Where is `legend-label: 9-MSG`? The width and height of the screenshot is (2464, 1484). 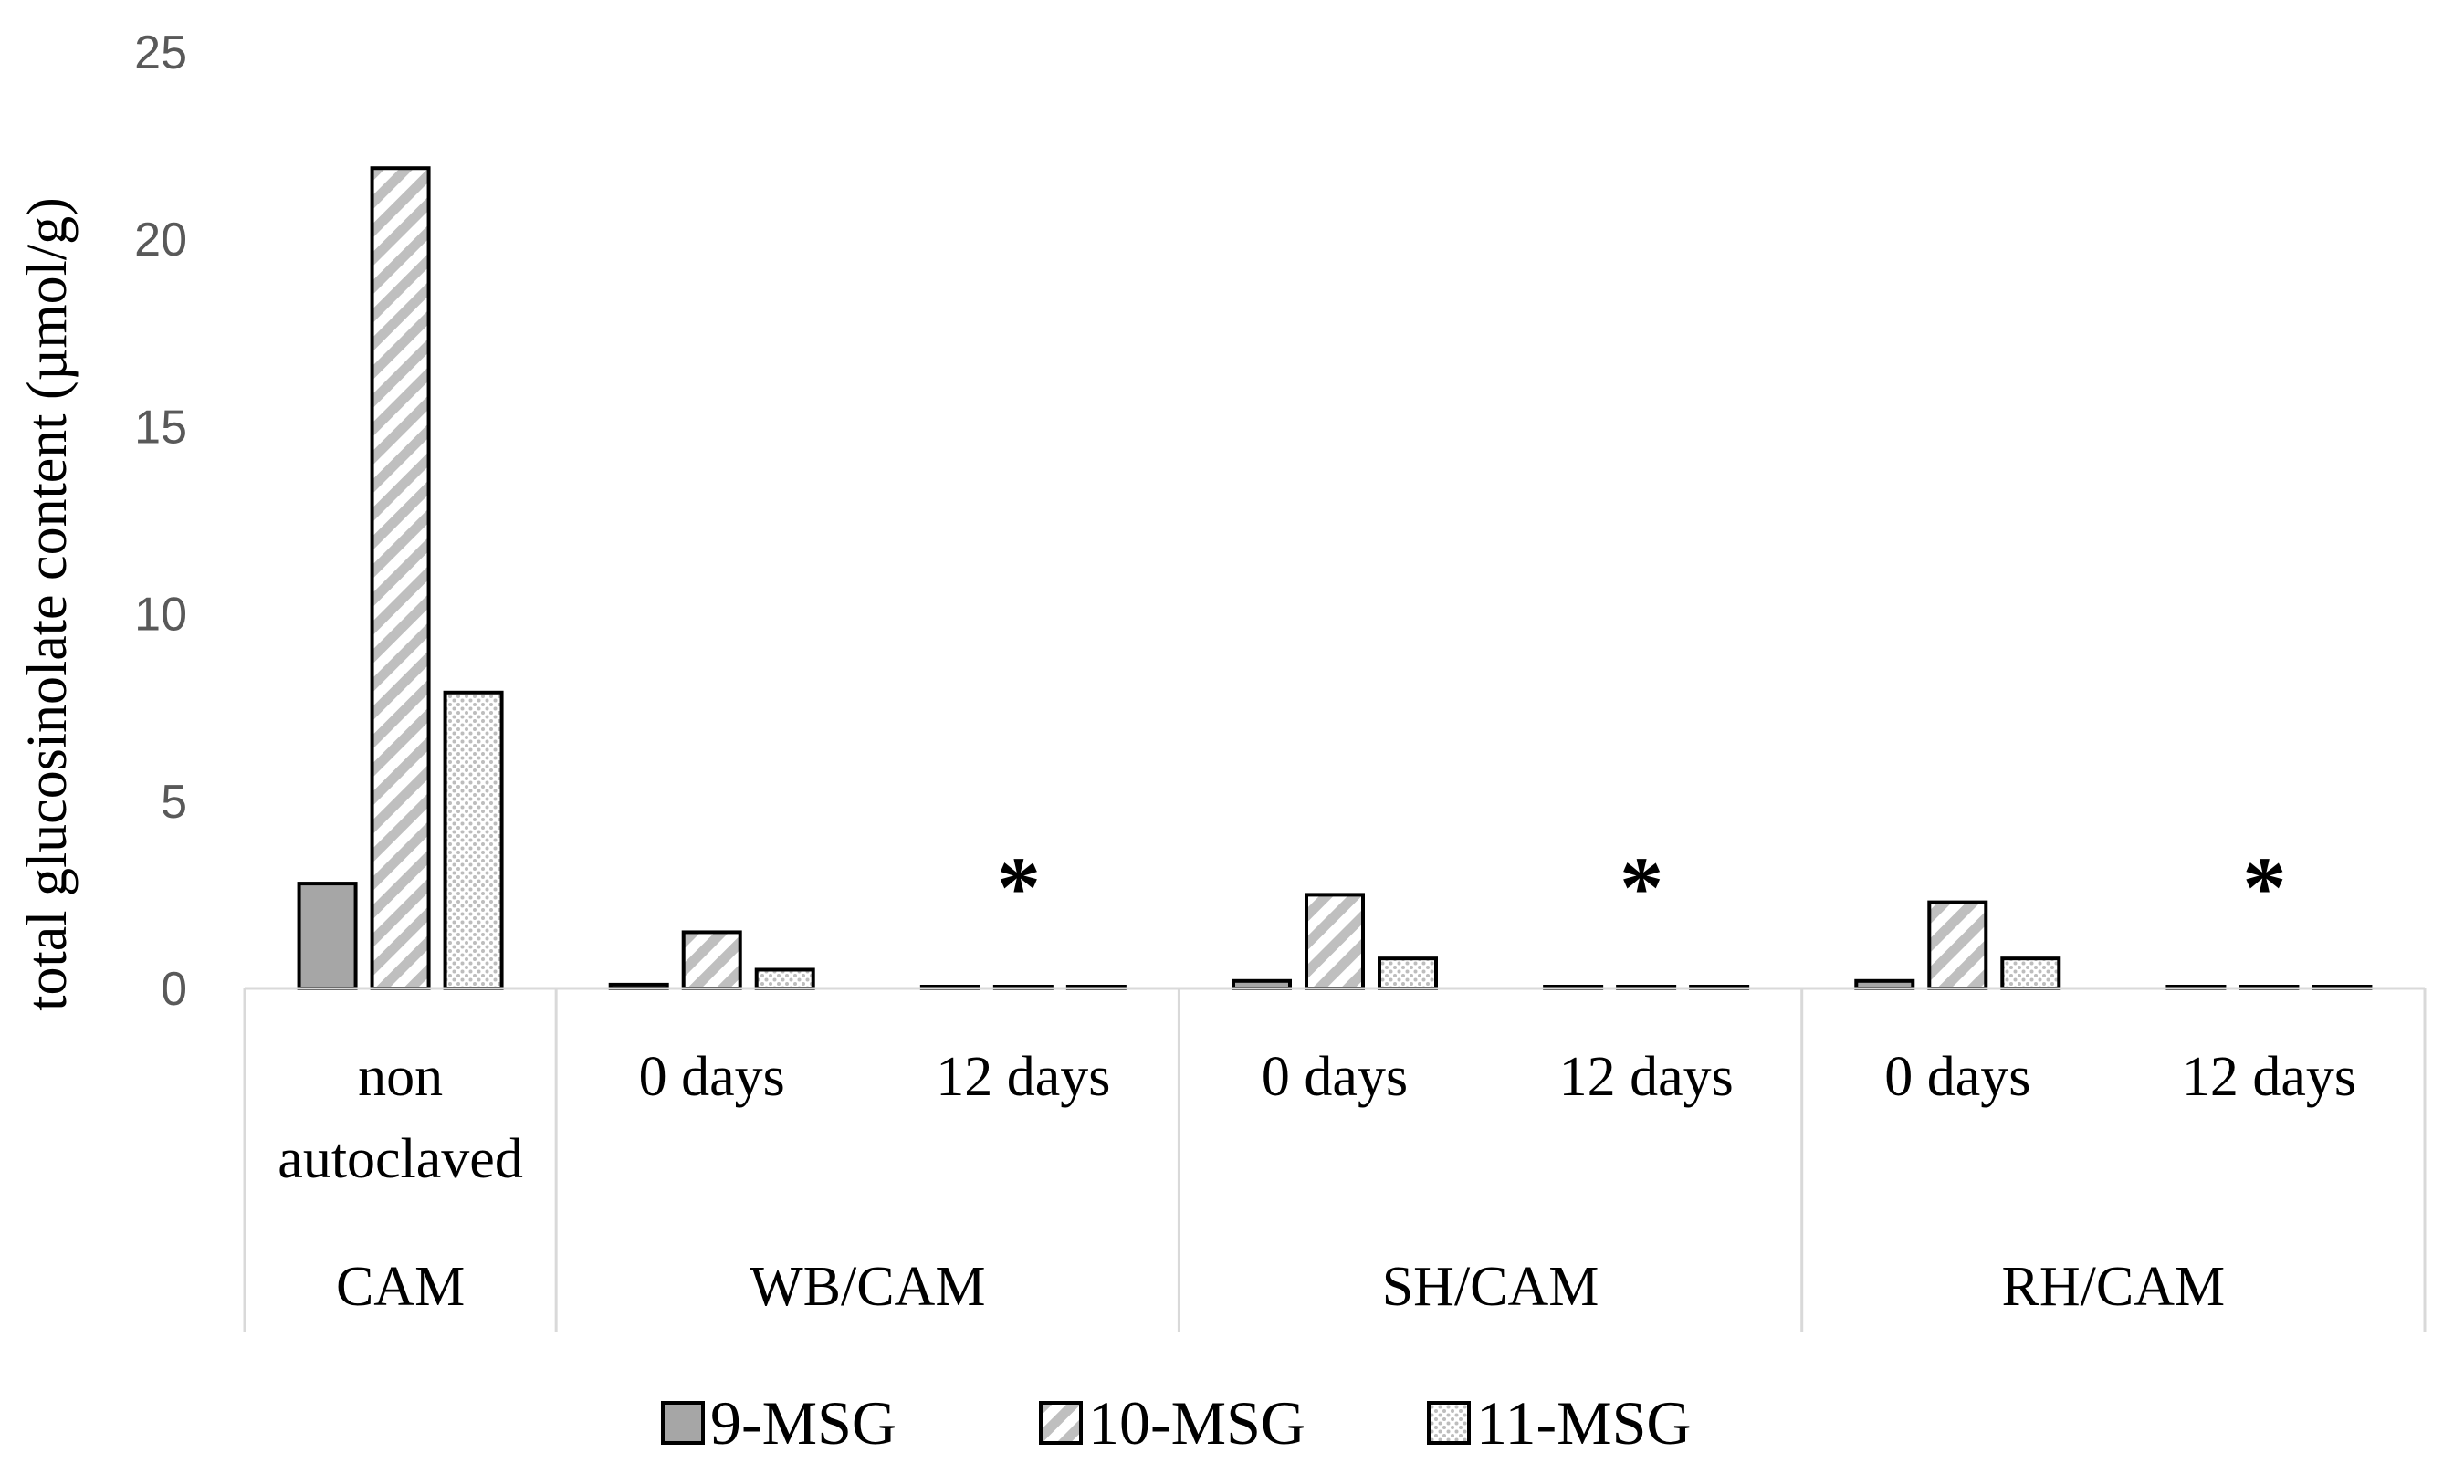
legend-label: 9-MSG is located at coordinates (803, 1423).